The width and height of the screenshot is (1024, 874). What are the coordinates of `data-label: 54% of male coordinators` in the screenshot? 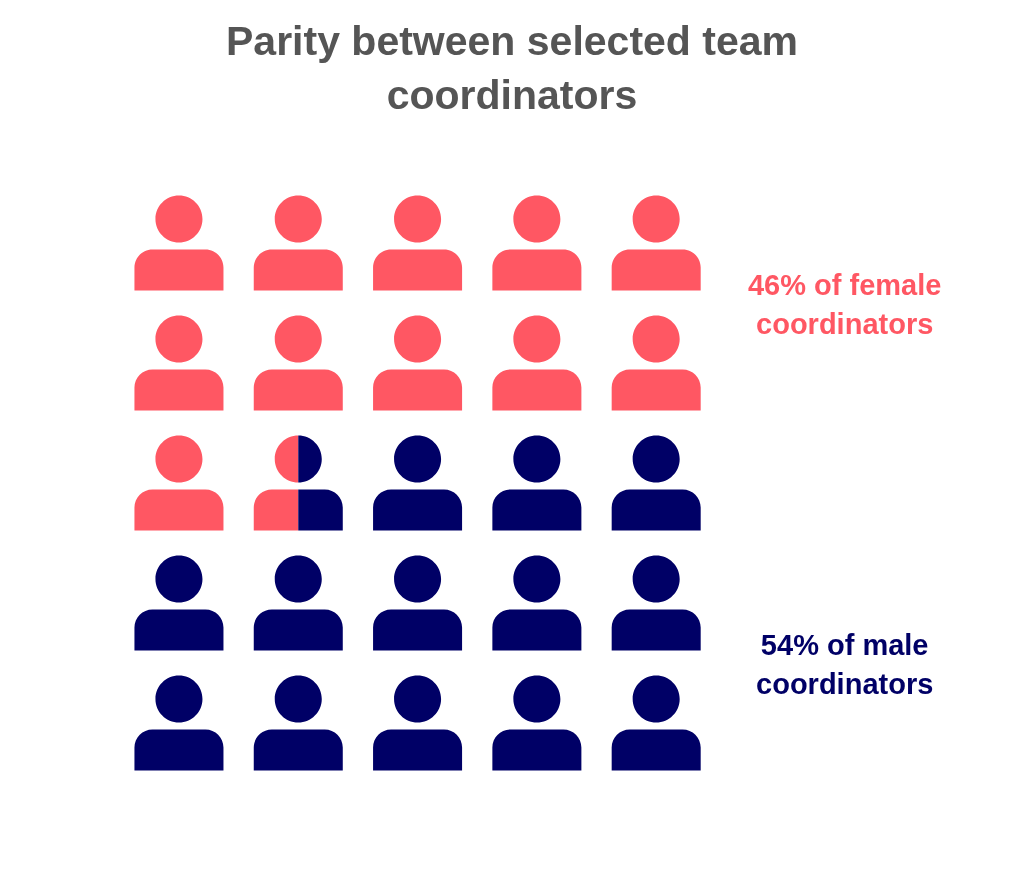 It's located at (845, 665).